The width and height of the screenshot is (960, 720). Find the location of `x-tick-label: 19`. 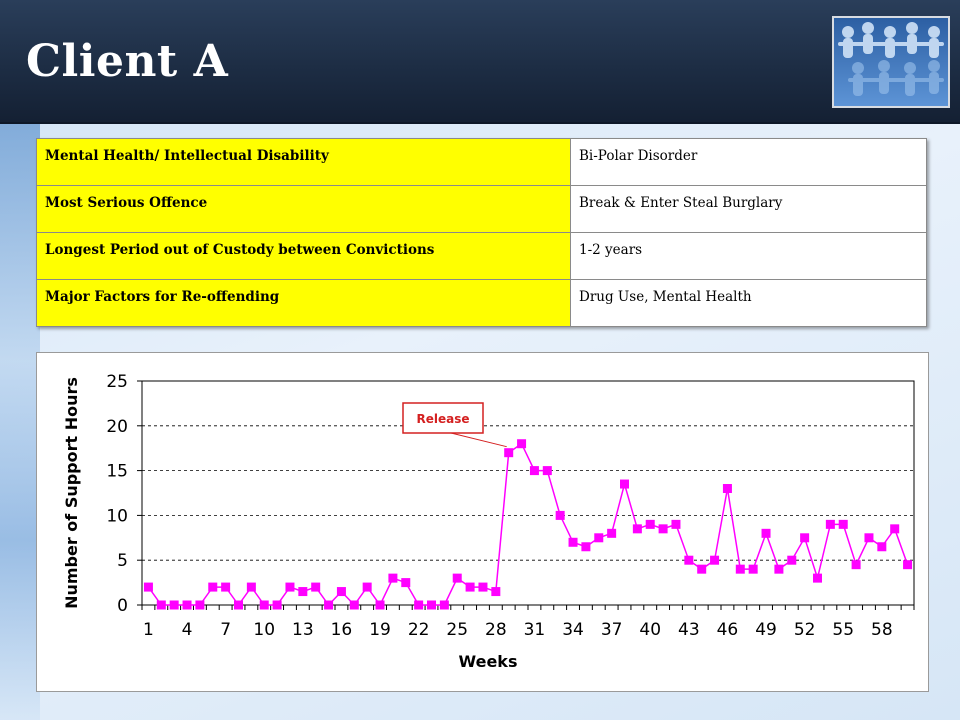

x-tick-label: 19 is located at coordinates (380, 630).